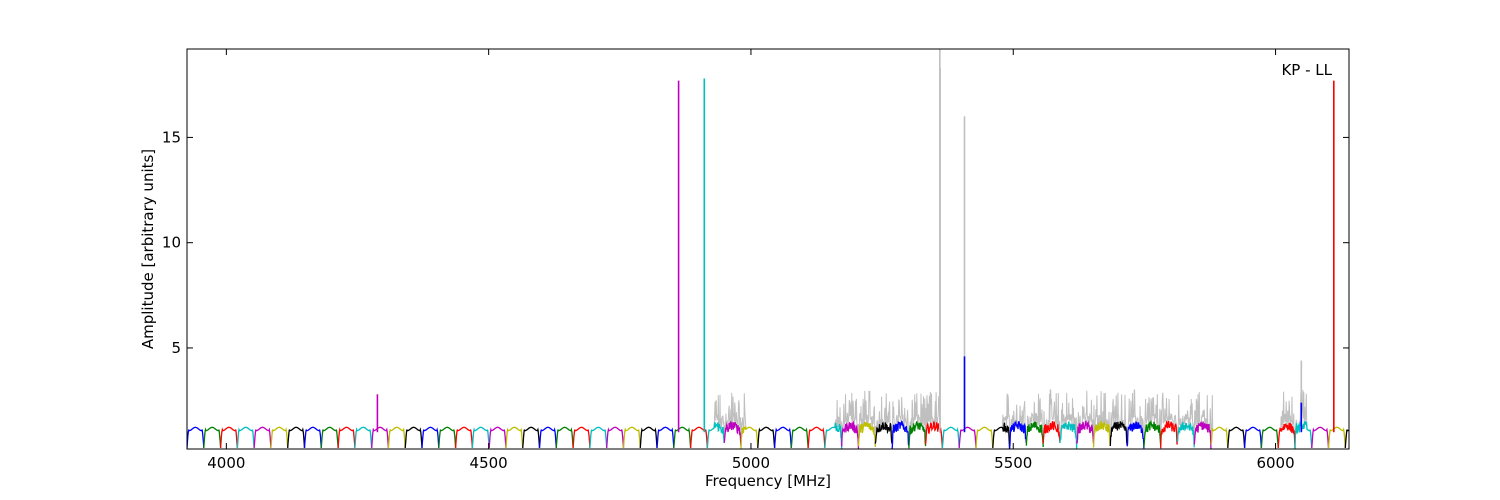 This screenshot has height=500, width=1500. Describe the element at coordinates (768, 418) in the screenshot. I see `series-layer` at that location.